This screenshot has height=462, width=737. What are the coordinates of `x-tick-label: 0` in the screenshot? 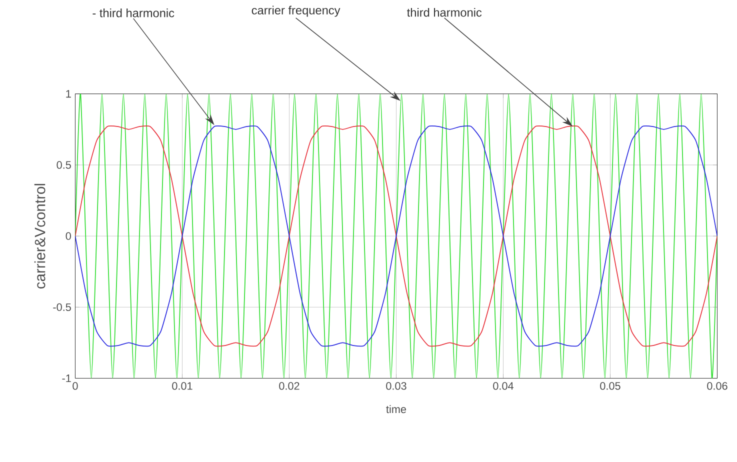 It's located at (75, 386).